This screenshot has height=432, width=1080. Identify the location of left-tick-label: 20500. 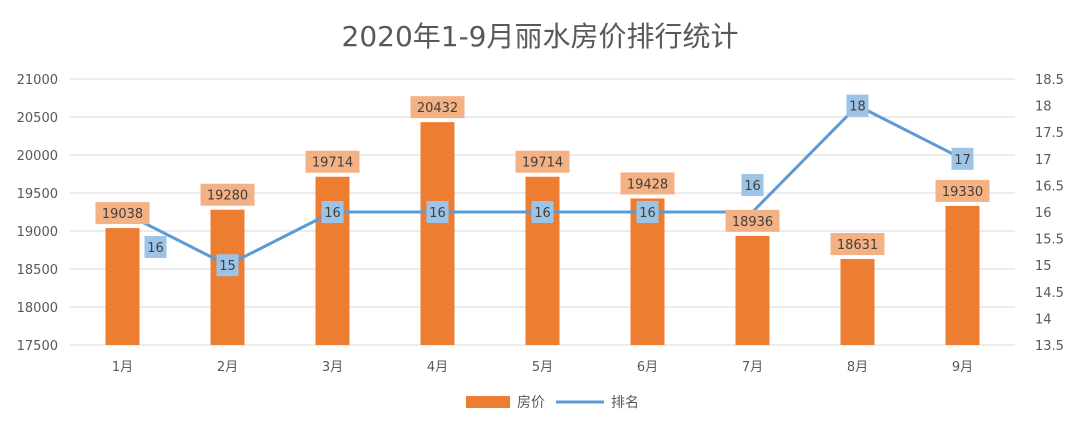
(37, 118).